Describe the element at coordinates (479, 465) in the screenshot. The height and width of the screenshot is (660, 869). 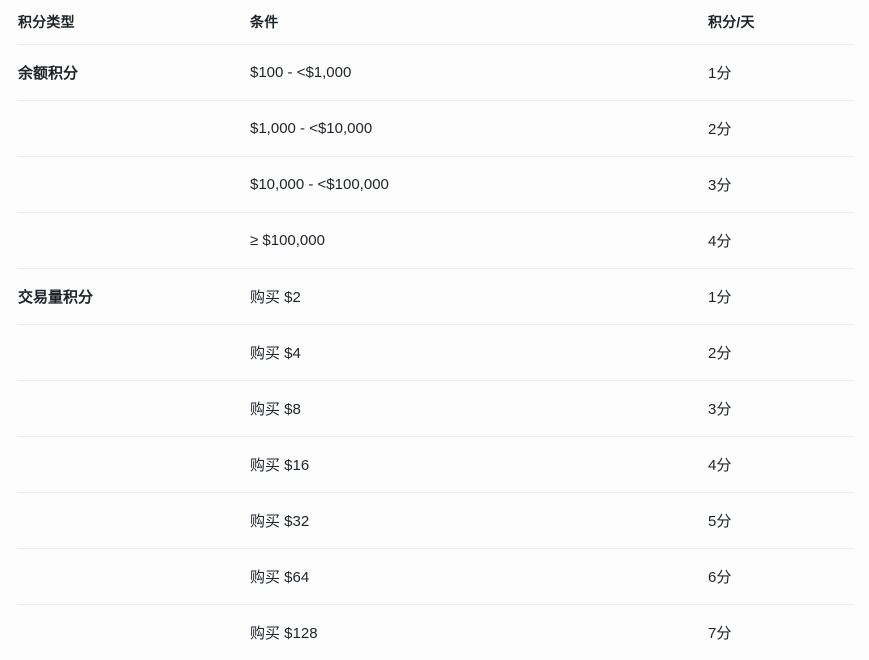
I see `cell-condition: 购买 $16` at that location.